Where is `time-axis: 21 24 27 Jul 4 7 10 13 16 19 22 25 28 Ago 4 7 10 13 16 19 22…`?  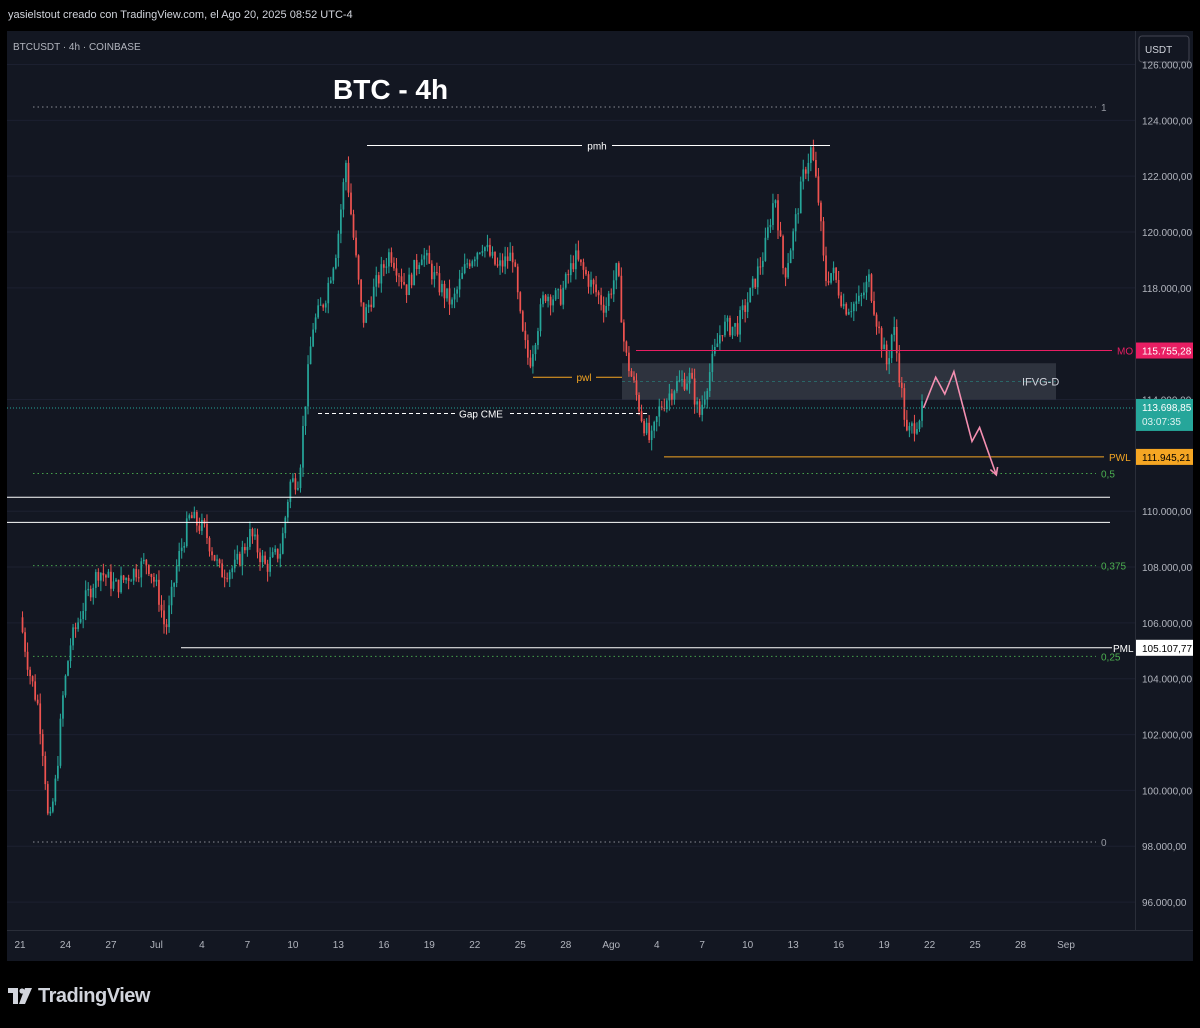 time-axis: 21 24 27 Jul 4 7 10 13 16 19 22 25 28 Ago 4 7 10 13 16 19 22… is located at coordinates (600, 945).